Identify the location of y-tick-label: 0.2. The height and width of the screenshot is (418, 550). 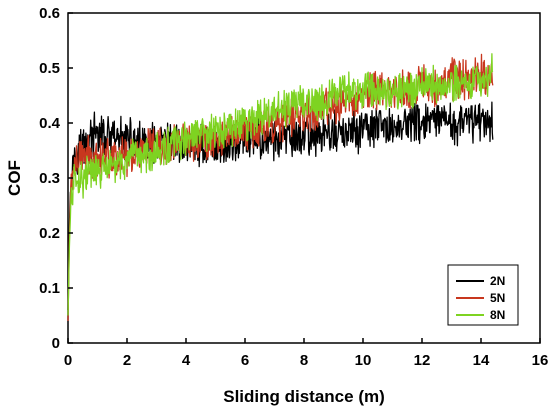
(49, 233).